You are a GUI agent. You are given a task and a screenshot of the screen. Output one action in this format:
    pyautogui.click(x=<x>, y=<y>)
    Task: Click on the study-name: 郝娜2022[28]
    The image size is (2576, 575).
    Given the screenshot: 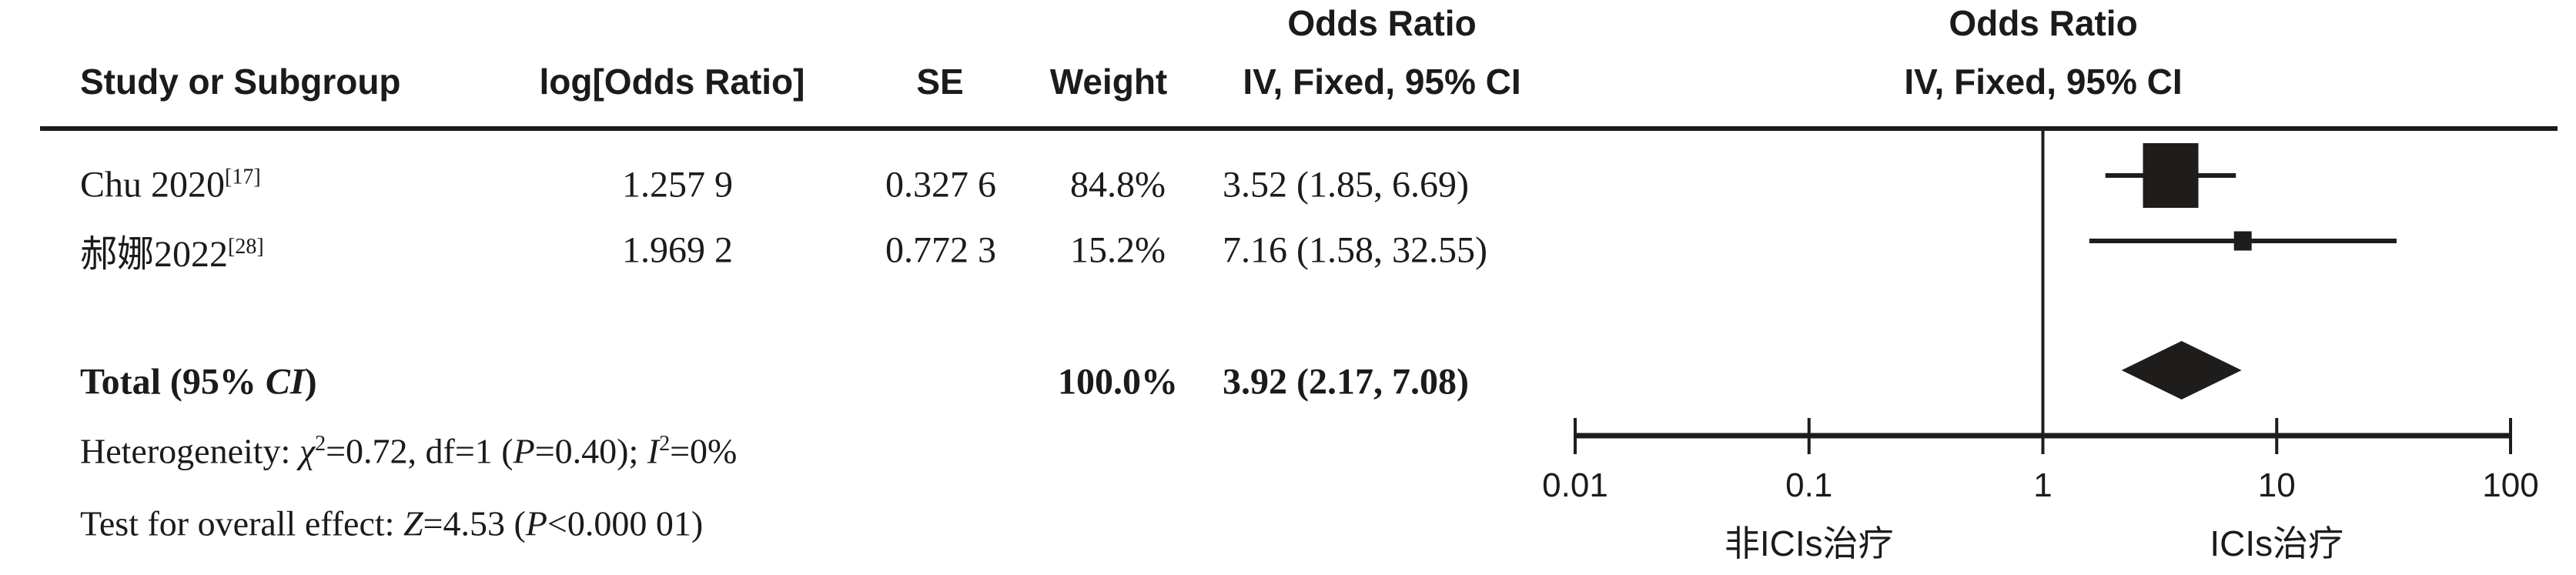 What is the action you would take?
    pyautogui.click(x=172, y=254)
    